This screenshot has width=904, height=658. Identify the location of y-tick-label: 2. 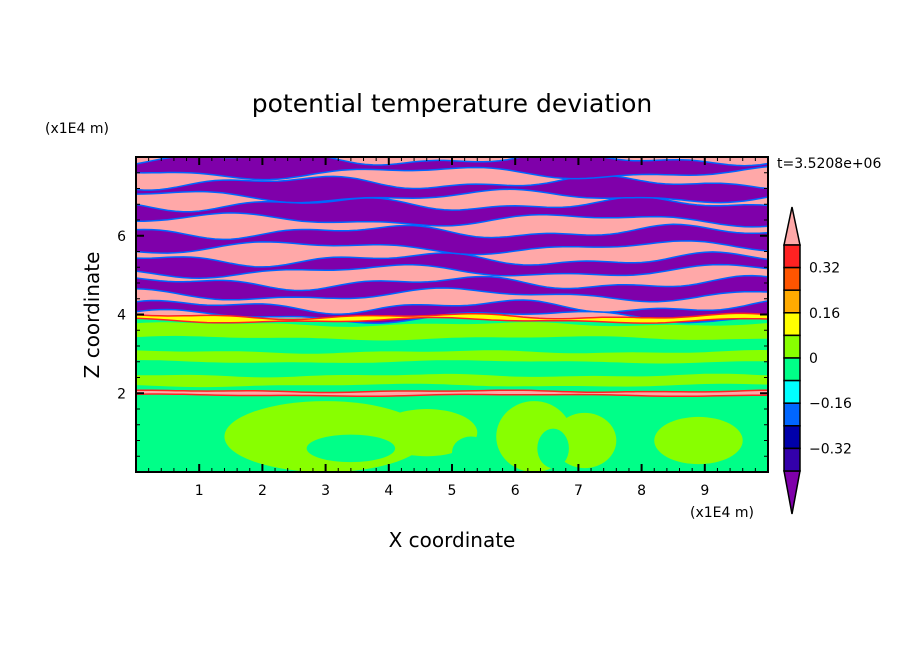
(121, 394).